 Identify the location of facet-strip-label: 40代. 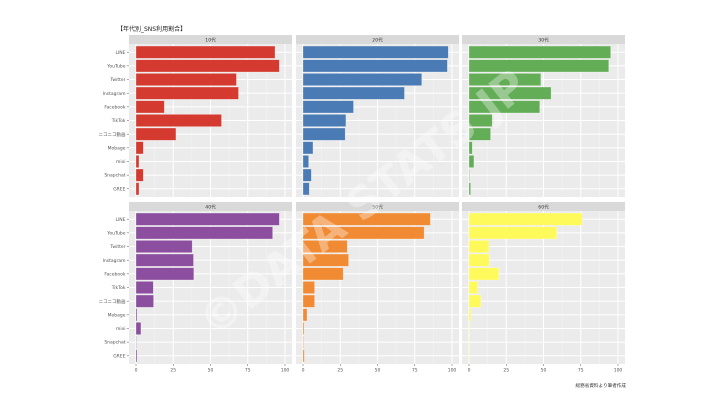
(210, 206).